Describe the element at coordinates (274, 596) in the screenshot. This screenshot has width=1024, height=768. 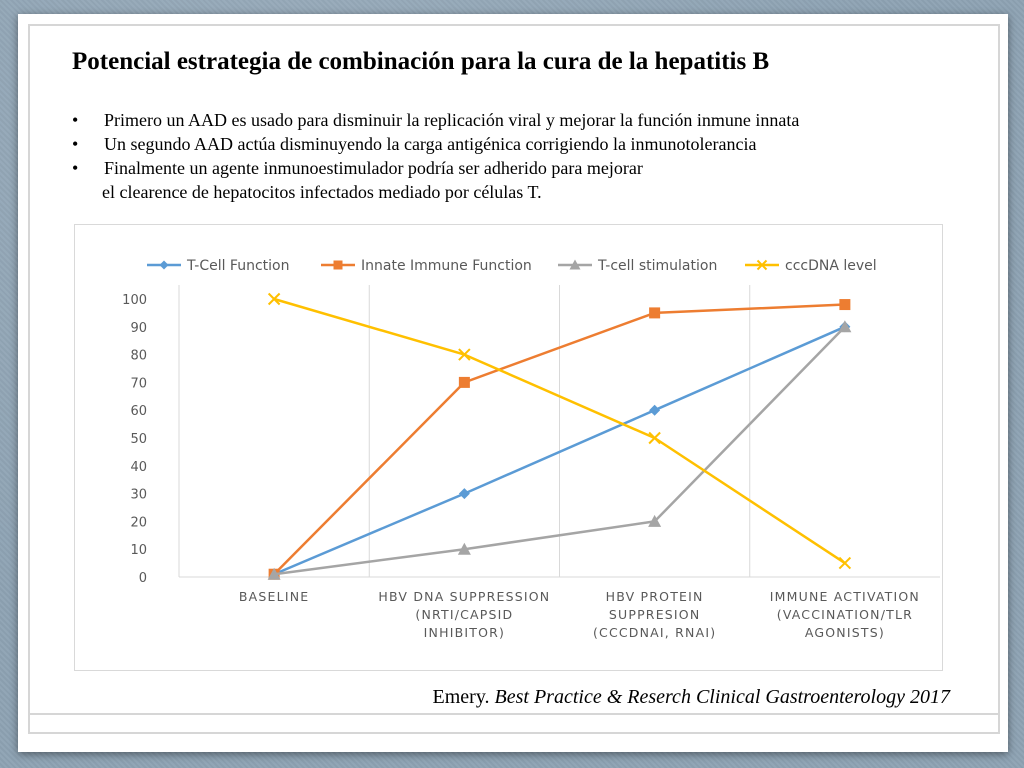
I see `x-tick-label: BASELINE` at that location.